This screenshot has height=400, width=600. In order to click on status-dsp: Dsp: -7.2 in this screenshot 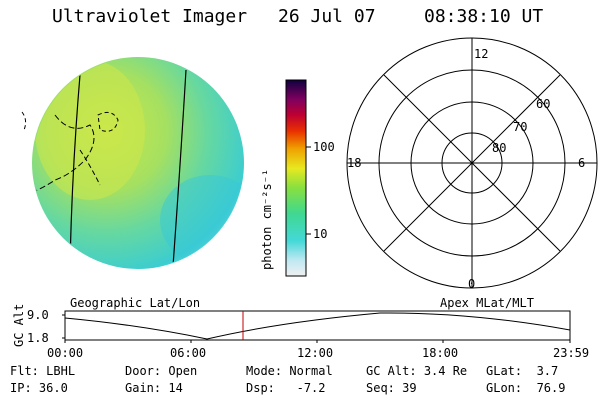, I will do `click(286, 388)`.